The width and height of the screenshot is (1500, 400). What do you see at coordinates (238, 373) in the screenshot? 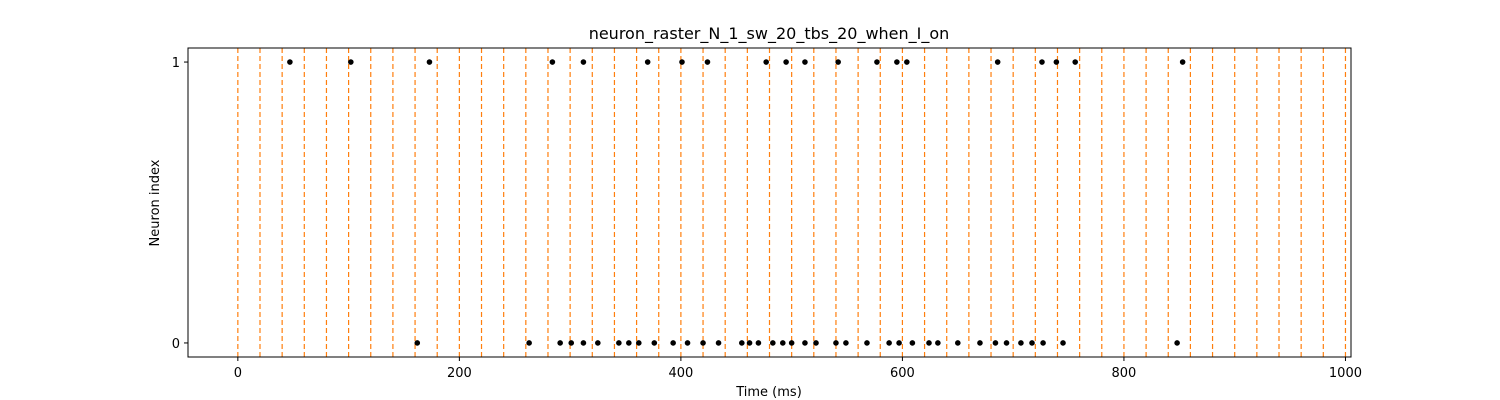
I see `x-tick-label: 0` at bounding box center [238, 373].